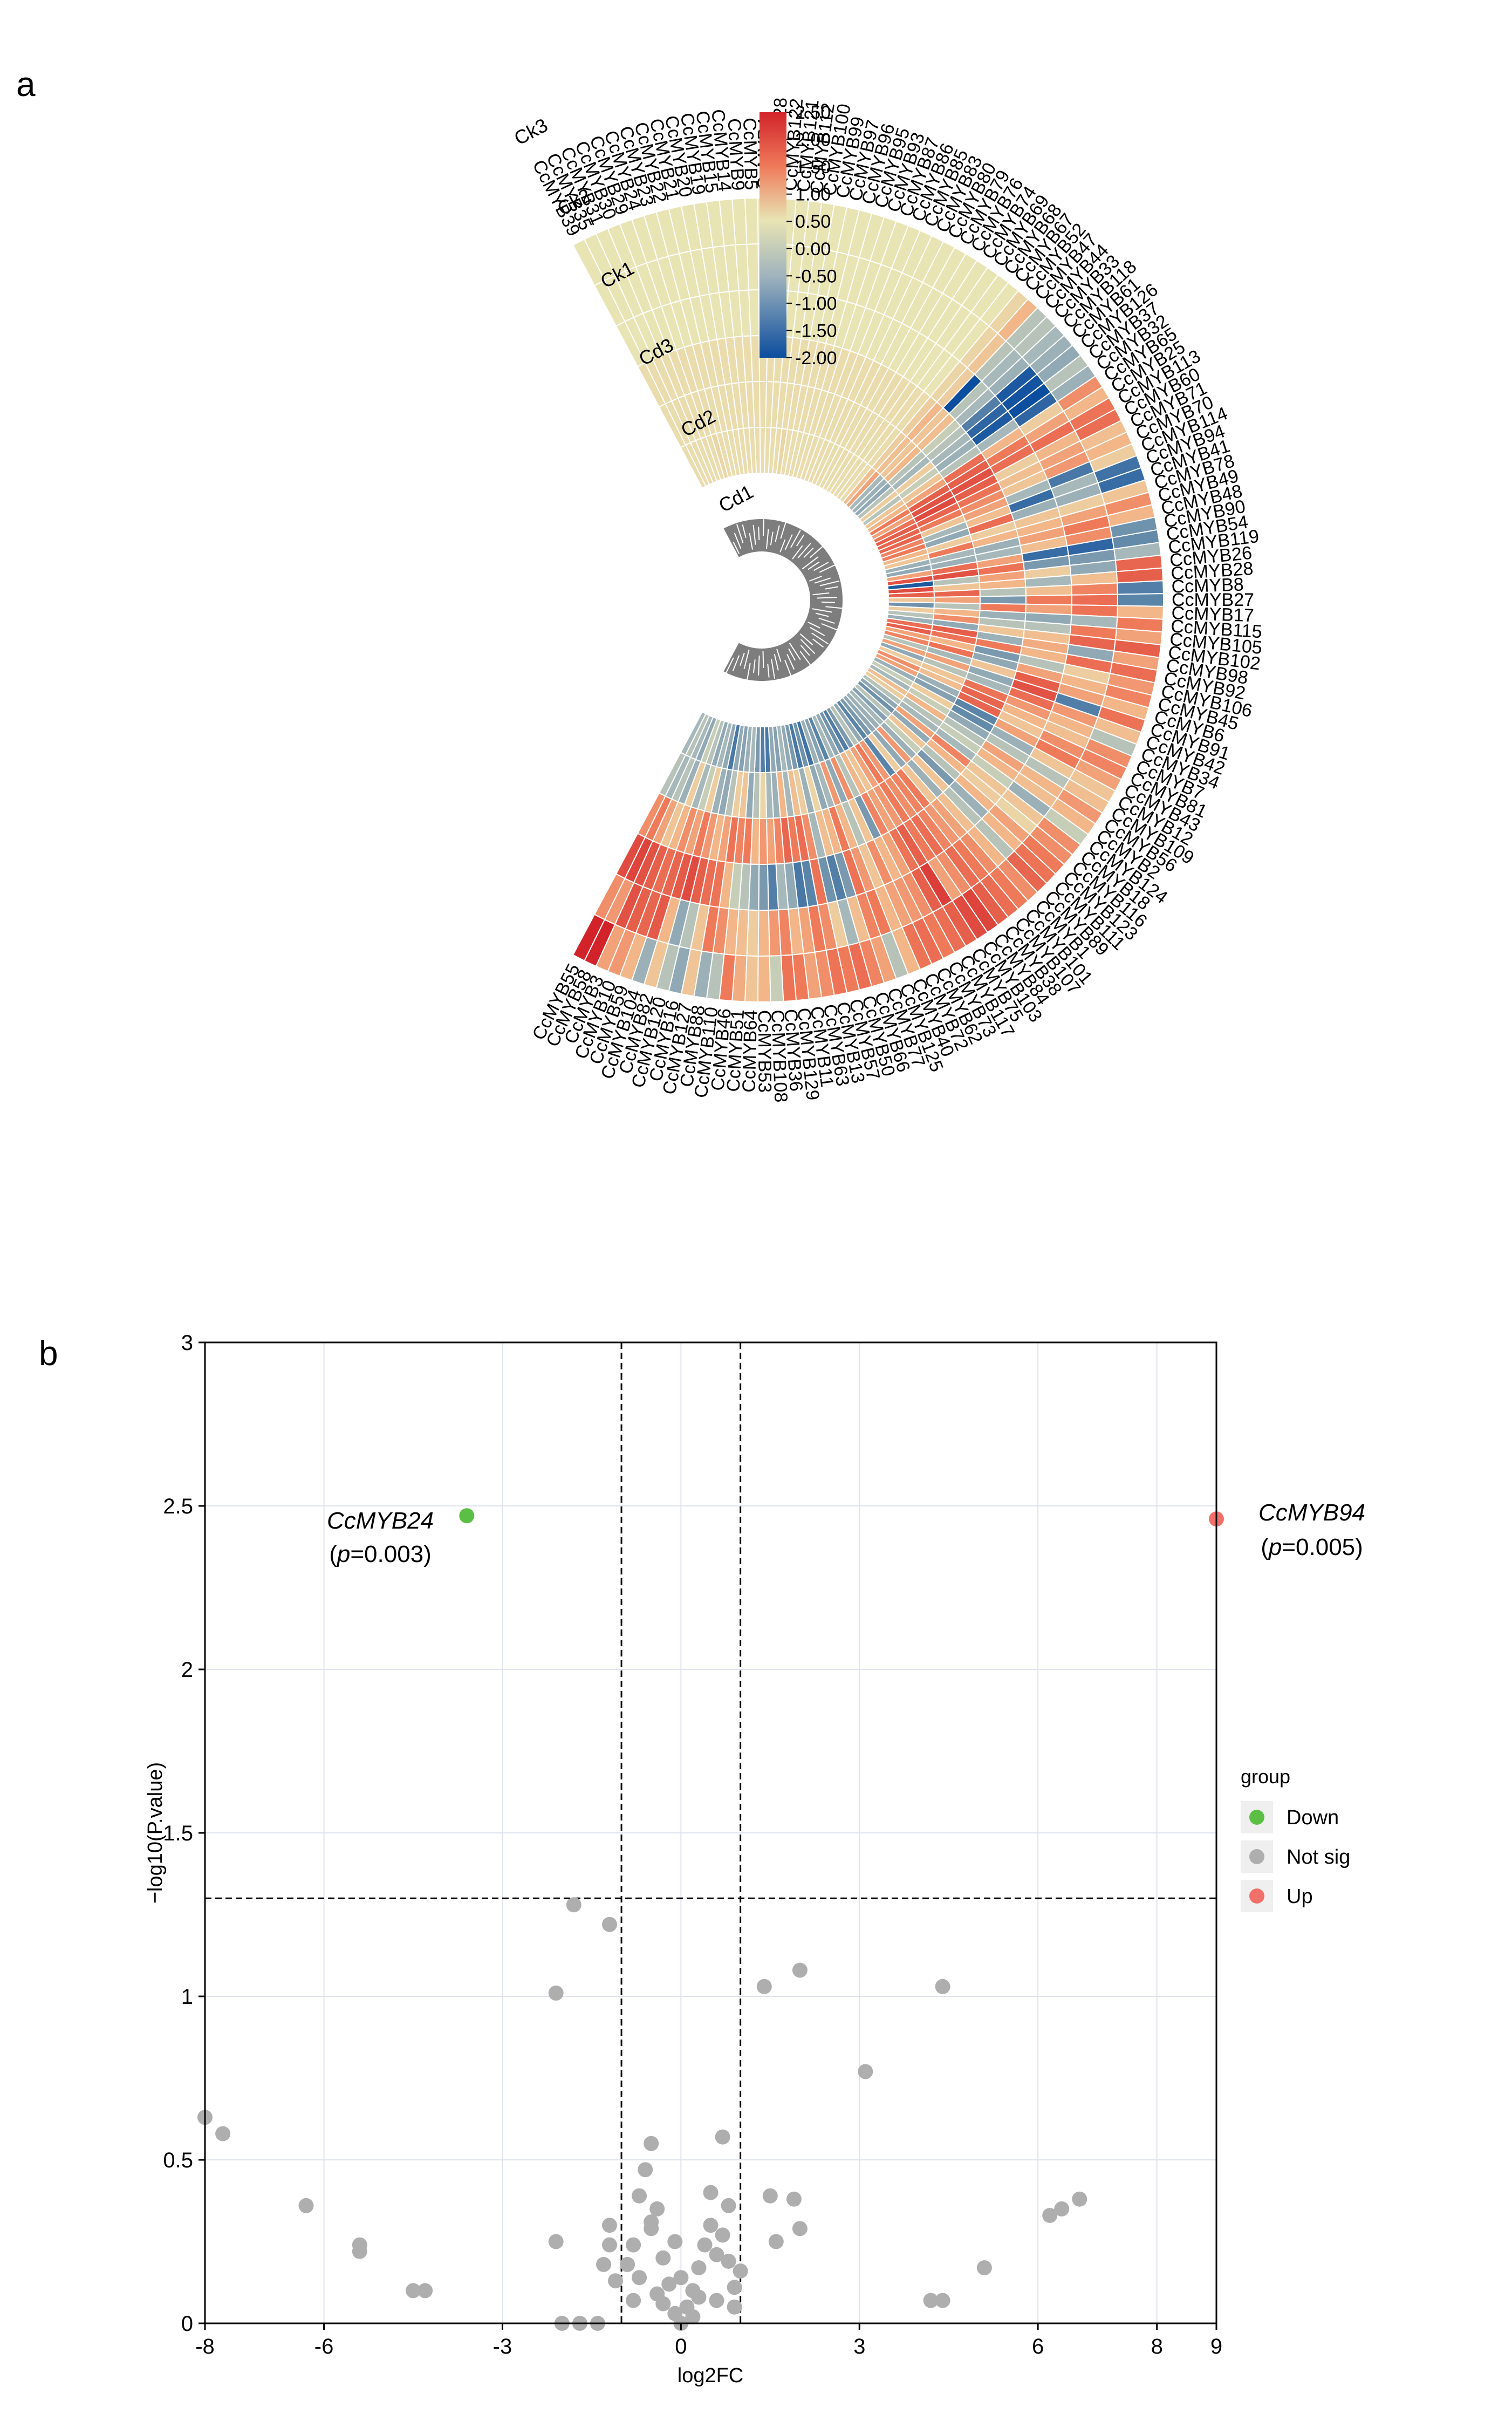 This screenshot has height=2414, width=1512. What do you see at coordinates (1140, 600) in the screenshot?
I see `heatmap-cell-ck3-ccmyb27` at bounding box center [1140, 600].